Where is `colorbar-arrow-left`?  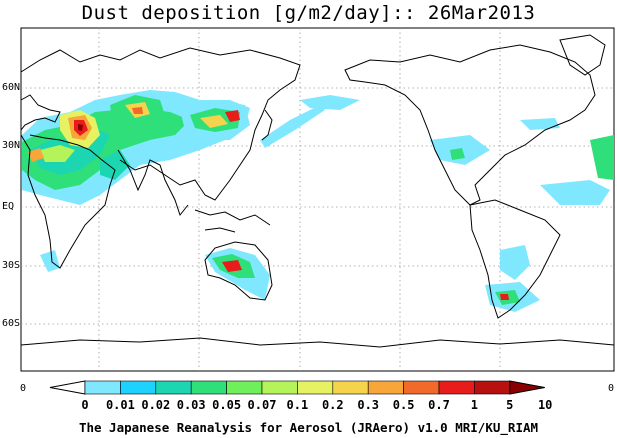
colorbar-arrow-left is located at coordinates (67, 387).